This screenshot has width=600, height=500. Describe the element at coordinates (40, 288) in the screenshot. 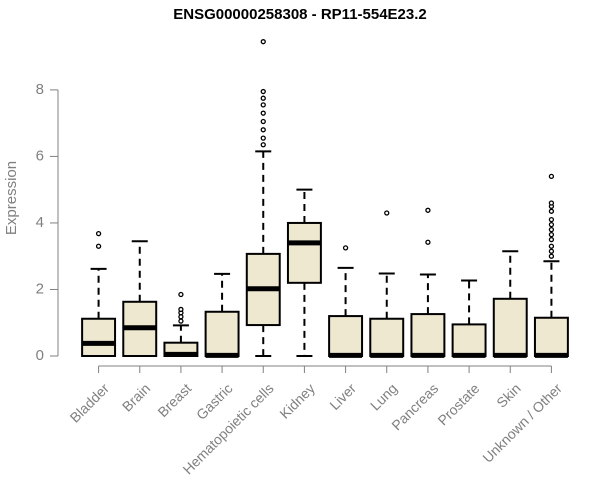

I see `y-tick-label: 2` at that location.